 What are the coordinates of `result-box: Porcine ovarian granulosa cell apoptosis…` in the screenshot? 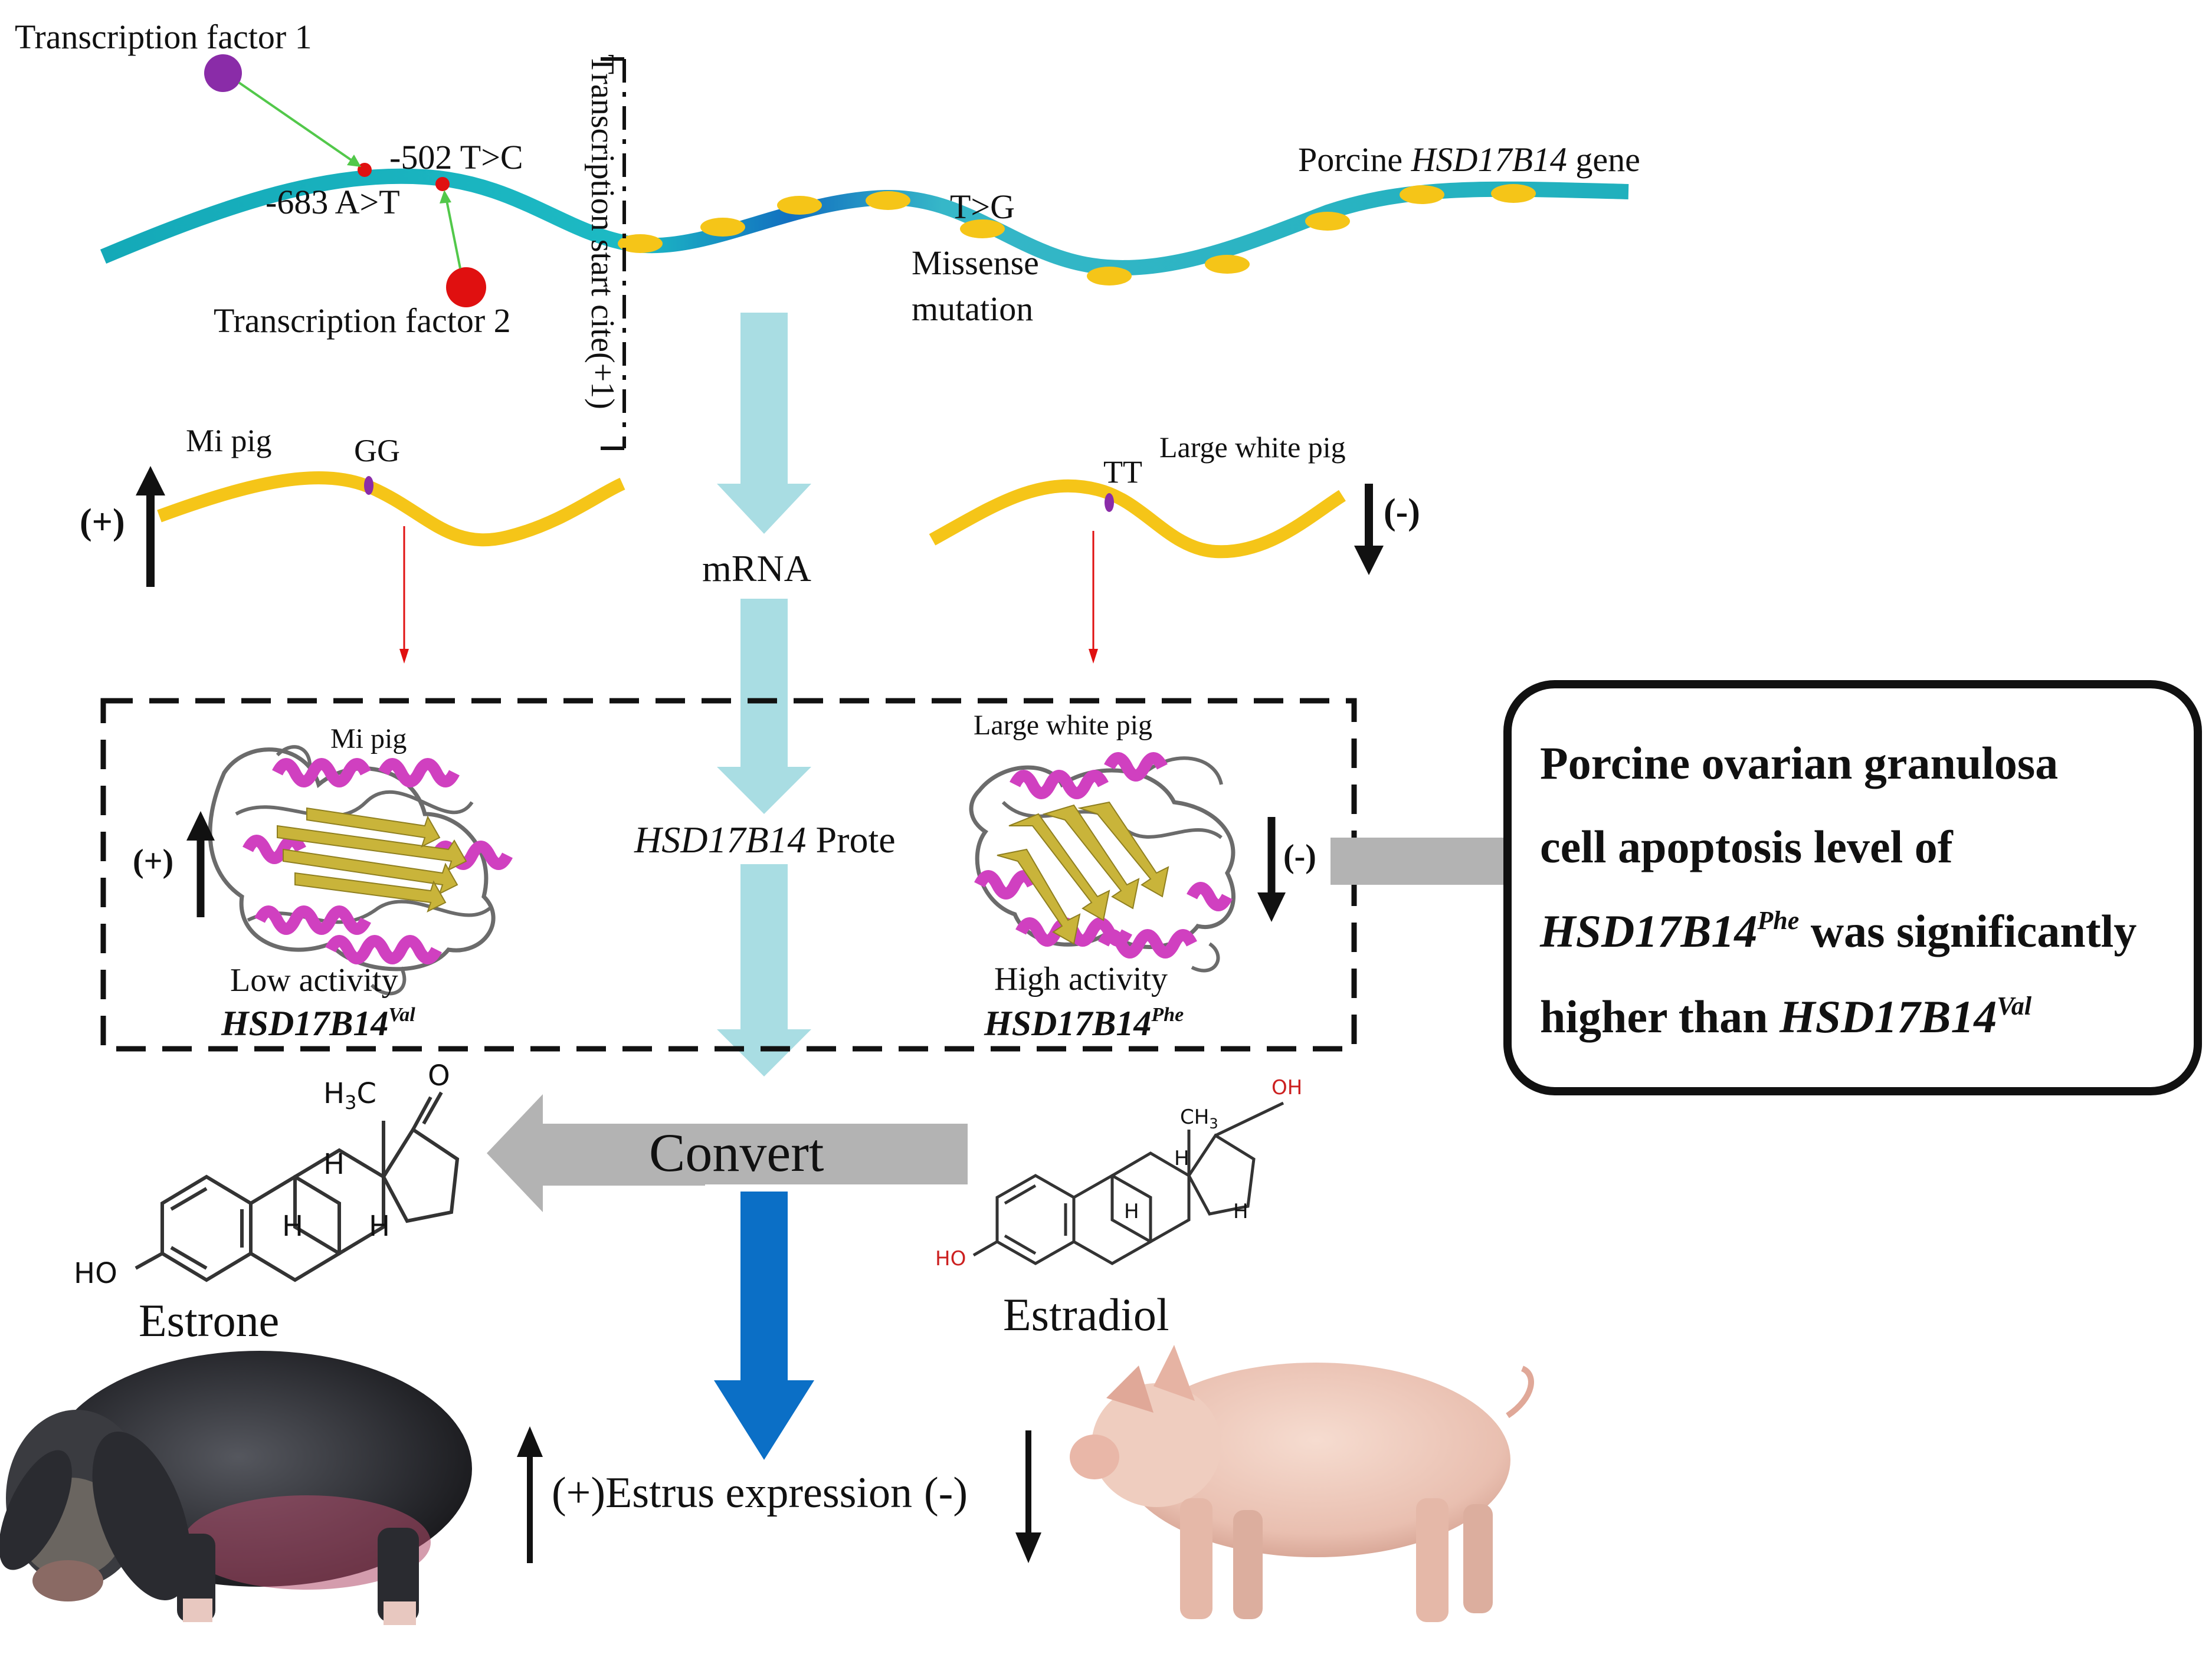 It's located at (1852, 887).